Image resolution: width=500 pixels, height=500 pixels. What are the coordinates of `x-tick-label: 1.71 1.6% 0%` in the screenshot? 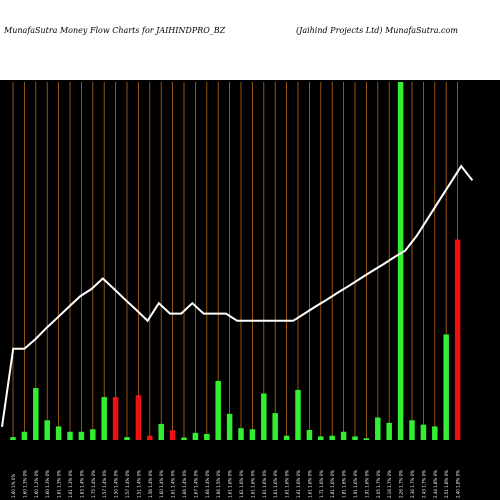 It's located at (321, 484).